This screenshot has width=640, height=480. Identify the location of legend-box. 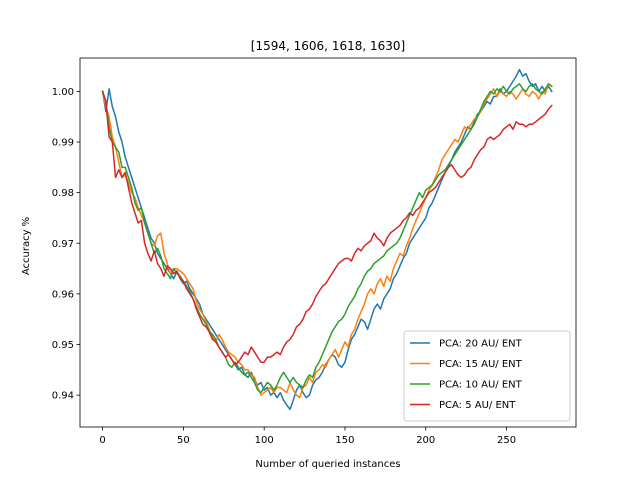
(487, 376).